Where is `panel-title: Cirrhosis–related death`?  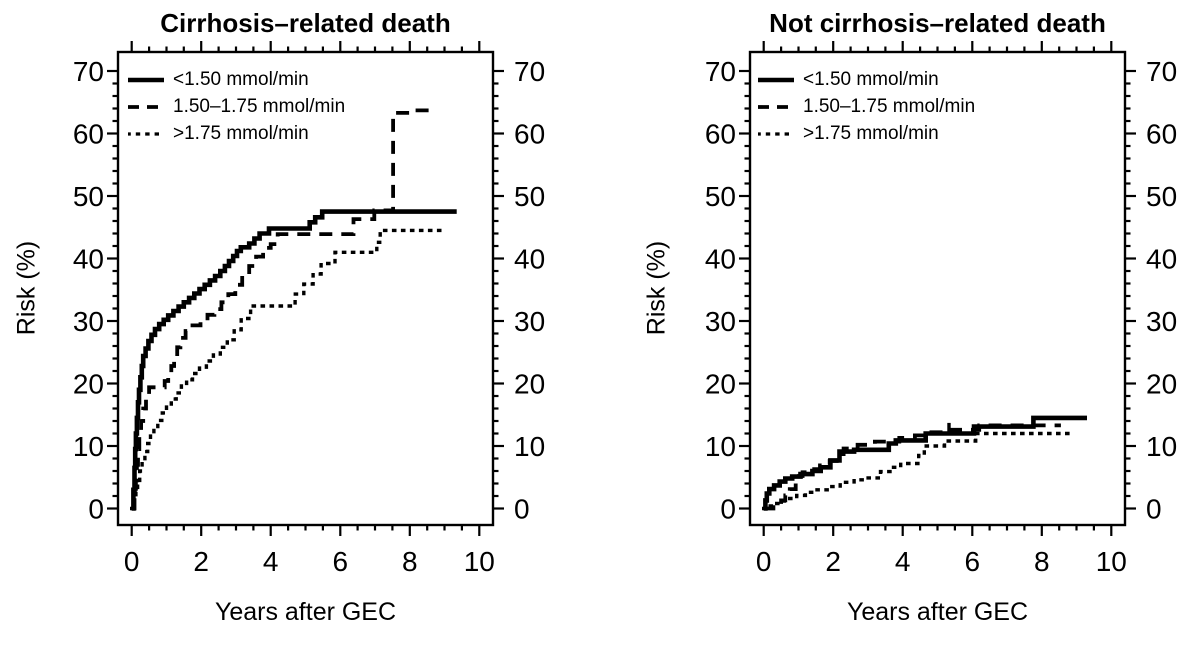
panel-title: Cirrhosis–related death is located at coordinates (305, 23).